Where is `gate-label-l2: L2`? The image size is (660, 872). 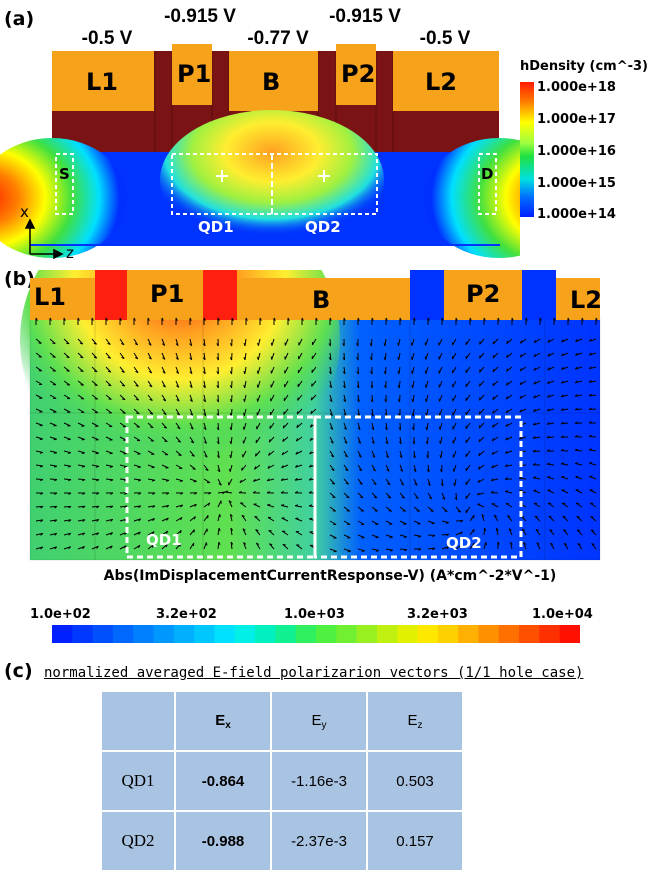
gate-label-l2: L2 is located at coordinates (441, 82).